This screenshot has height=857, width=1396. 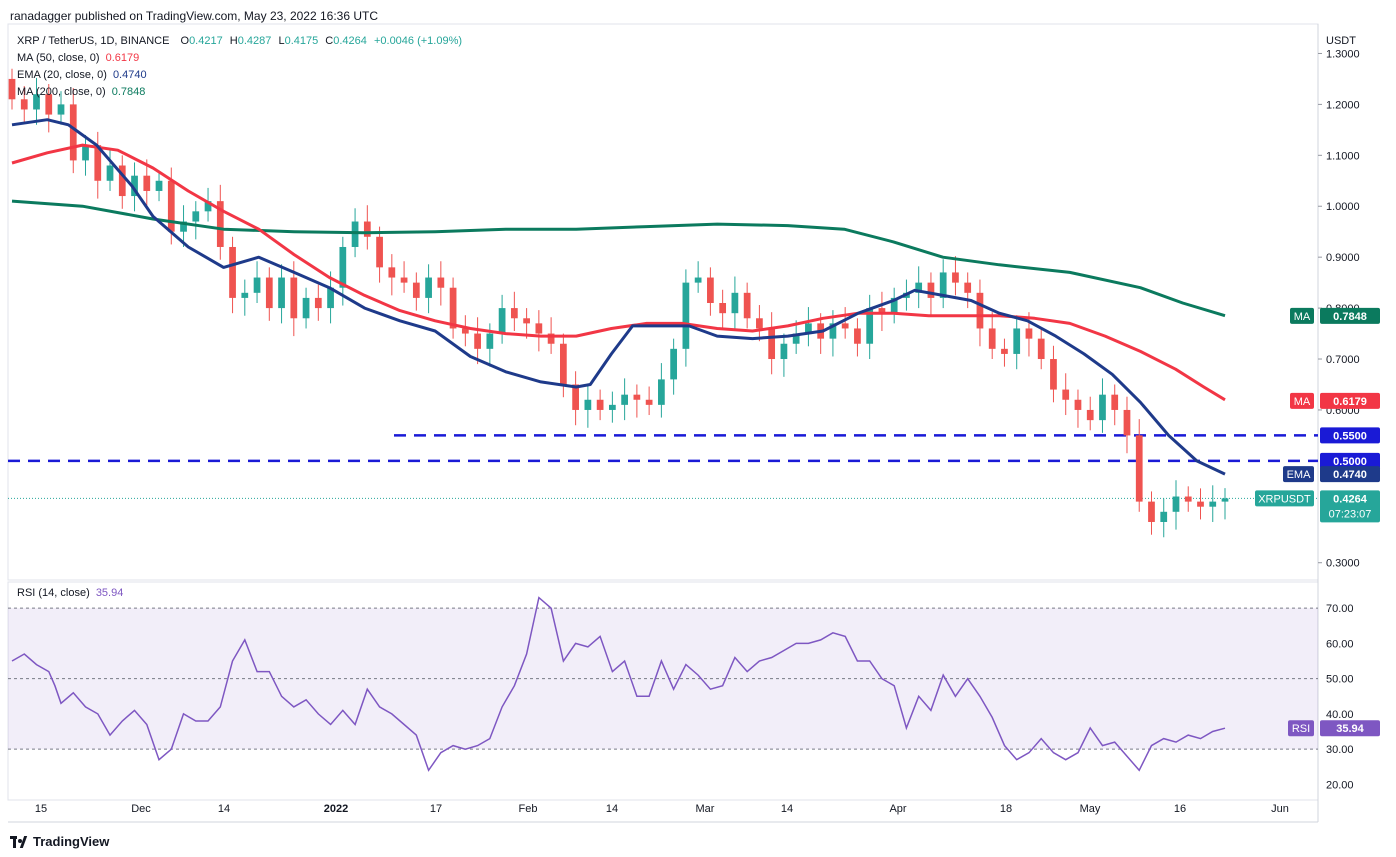 What do you see at coordinates (1006, 809) in the screenshot?
I see `time-tick-label: 18` at bounding box center [1006, 809].